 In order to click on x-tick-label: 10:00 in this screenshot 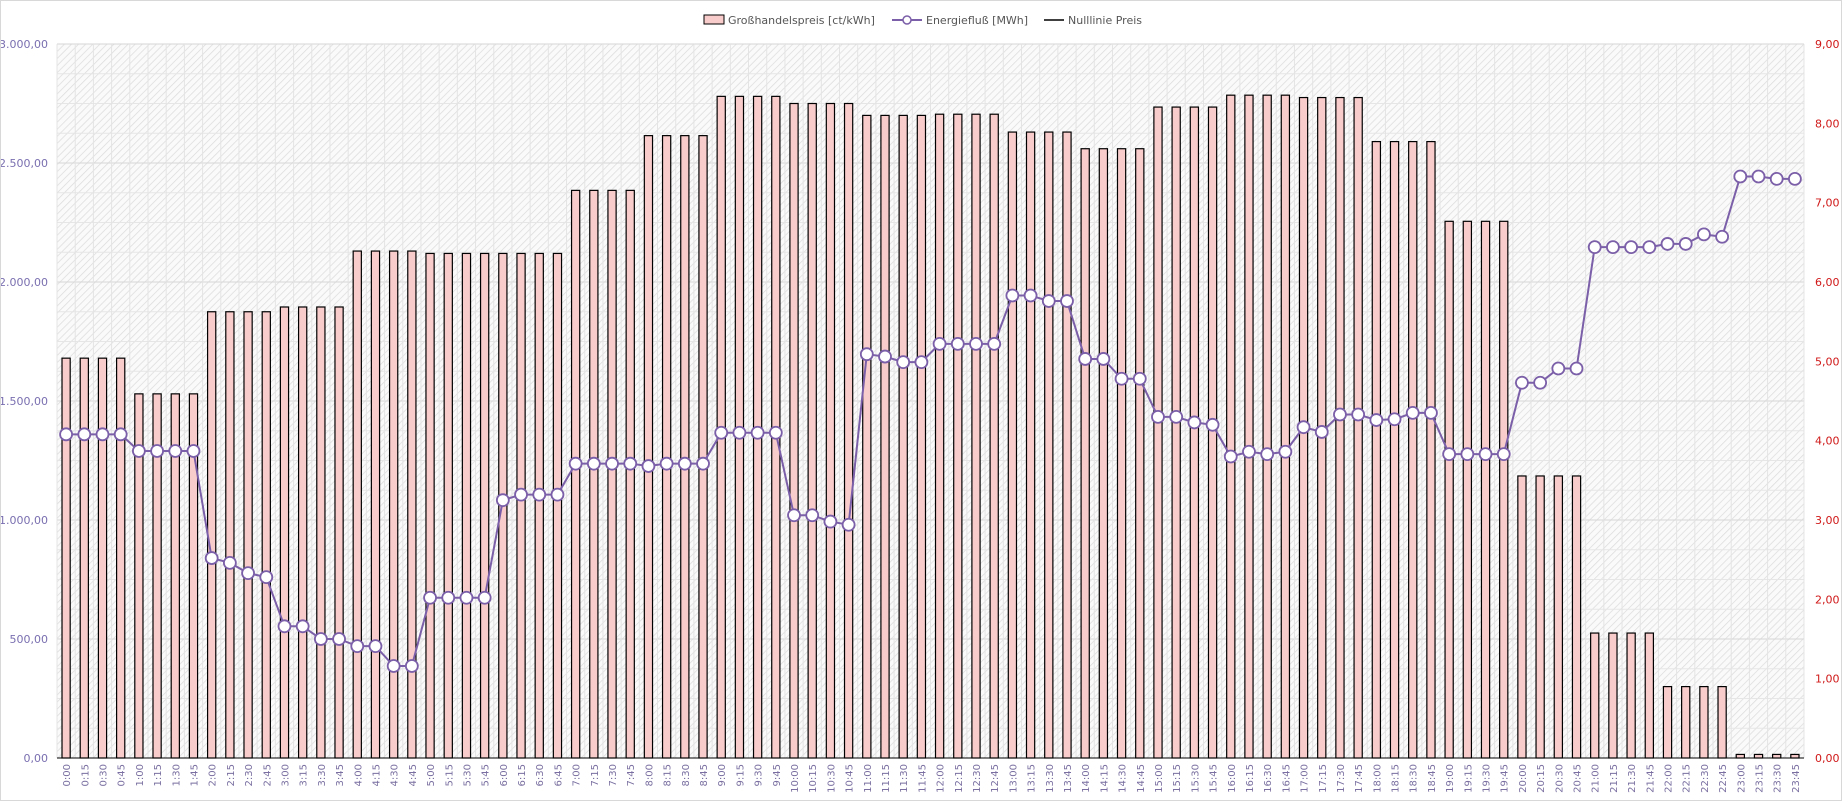, I will do `click(795, 778)`.